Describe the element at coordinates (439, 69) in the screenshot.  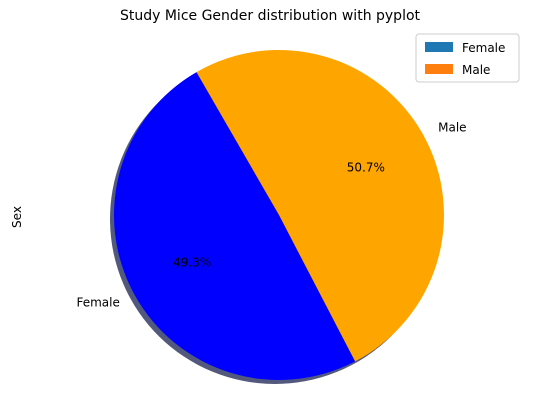
I see `legend-swatch-male` at that location.